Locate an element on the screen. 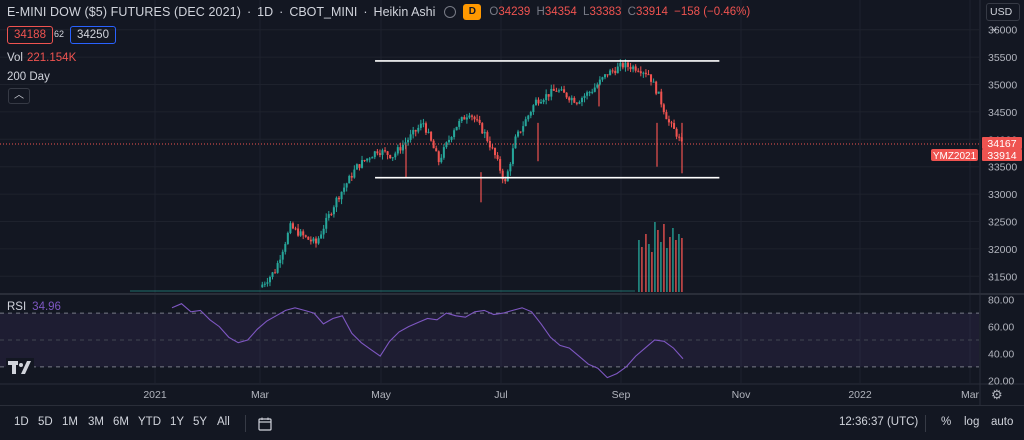 The width and height of the screenshot is (1024, 440). symbol-tag-text: YMZ2021 is located at coordinates (955, 156).